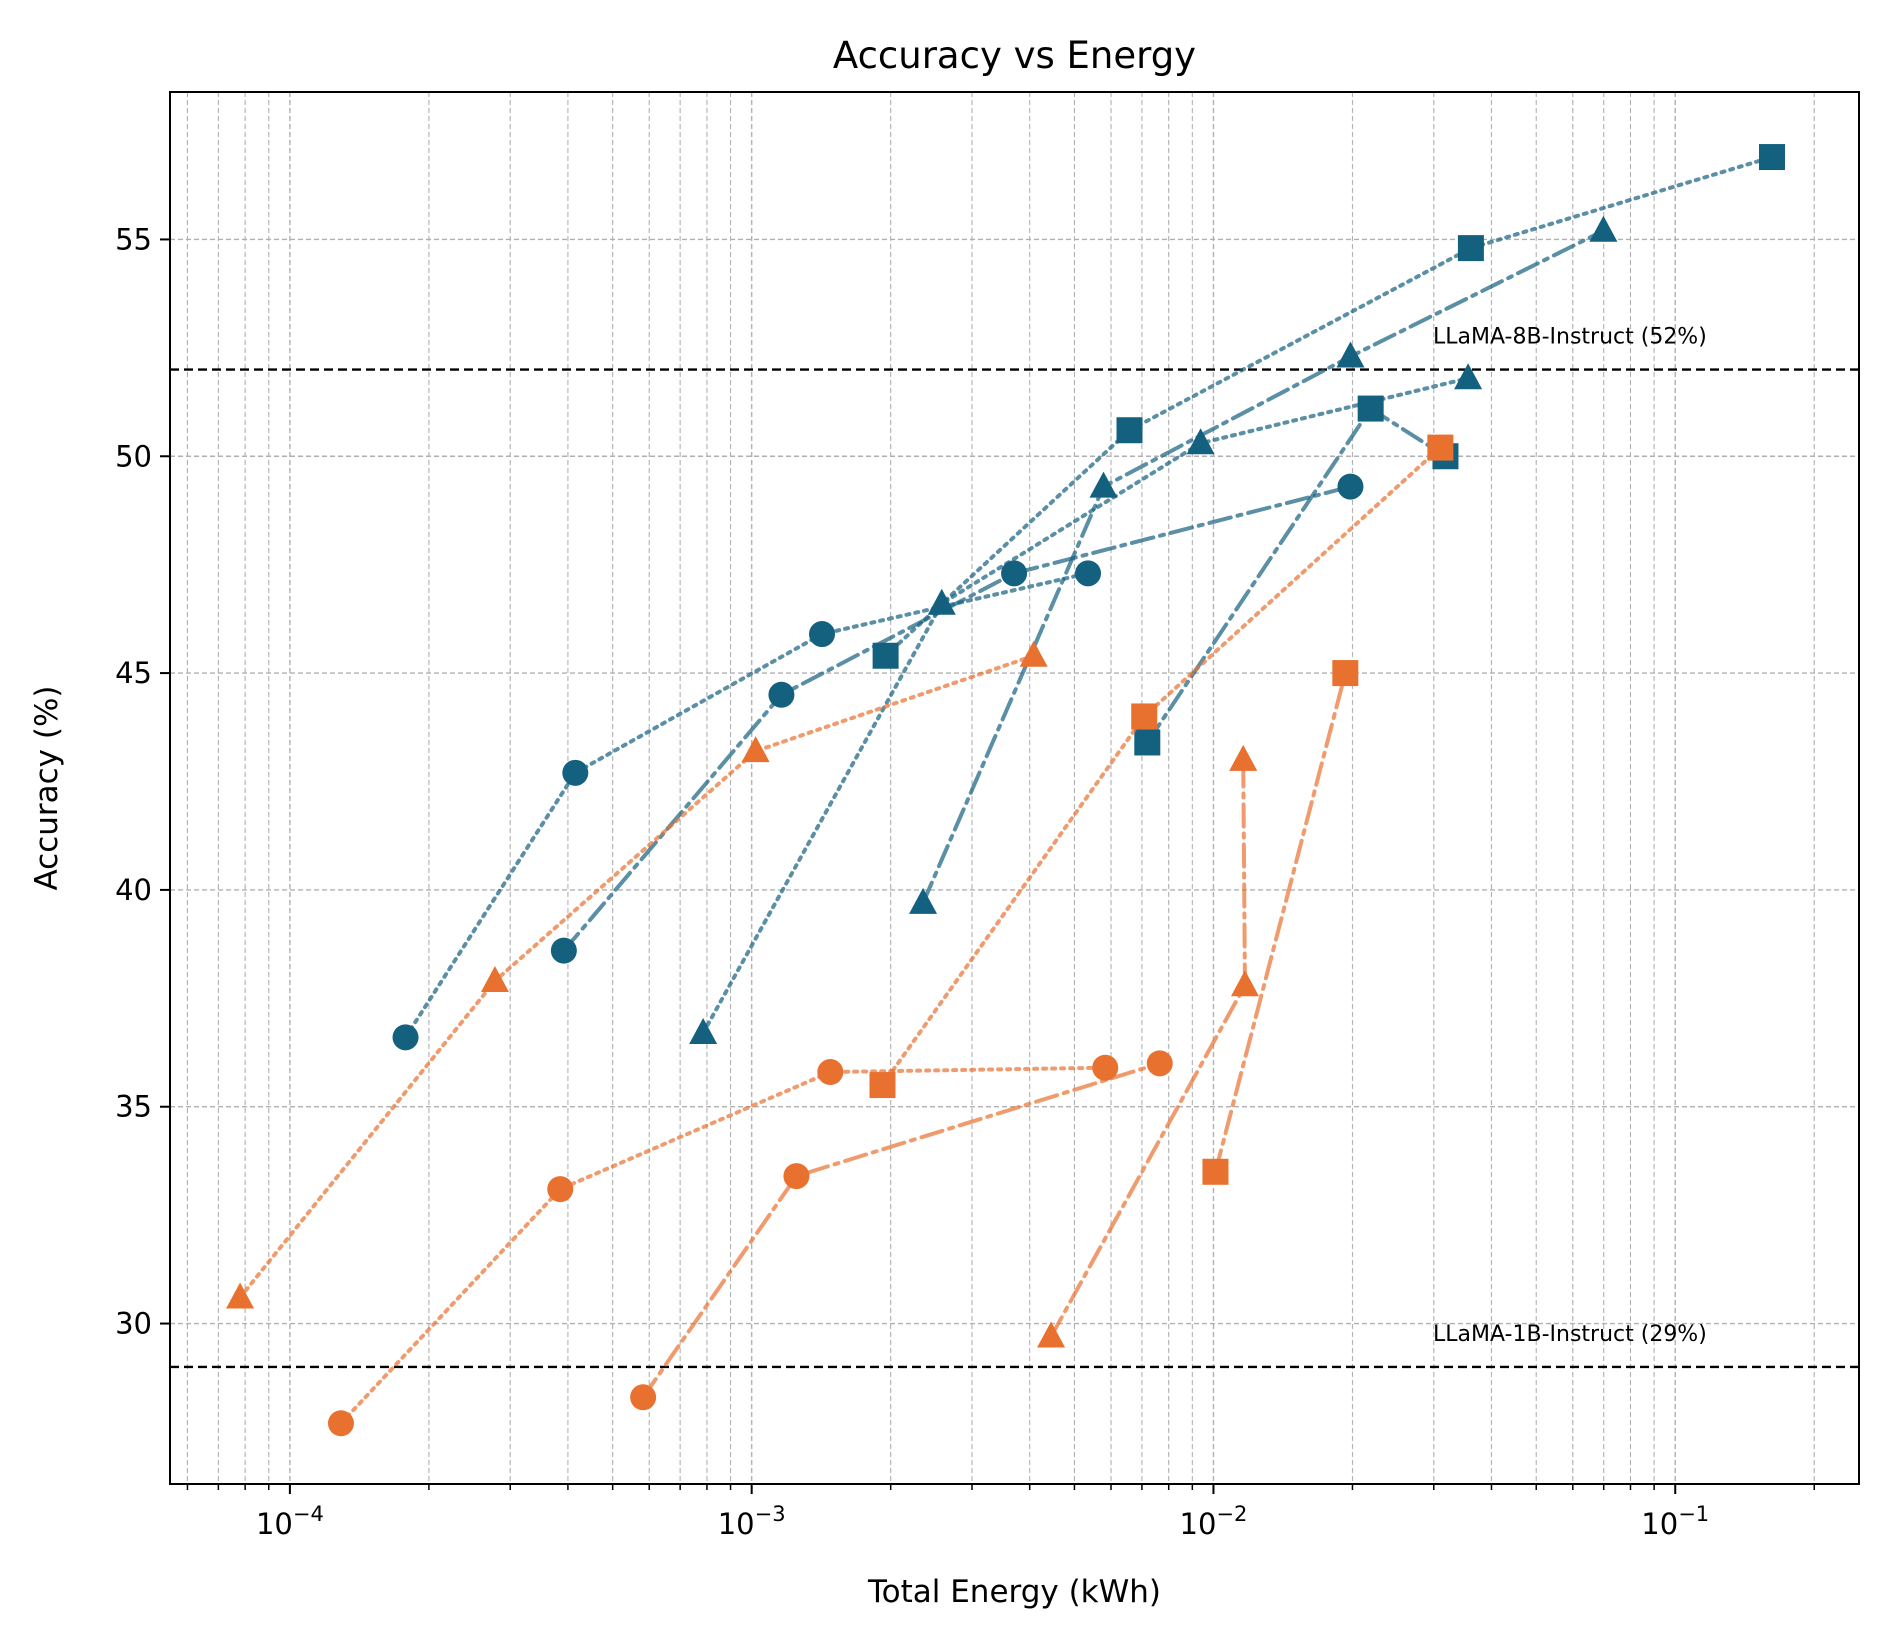  What do you see at coordinates (133, 890) in the screenshot?
I see `y-tick-label: 40` at bounding box center [133, 890].